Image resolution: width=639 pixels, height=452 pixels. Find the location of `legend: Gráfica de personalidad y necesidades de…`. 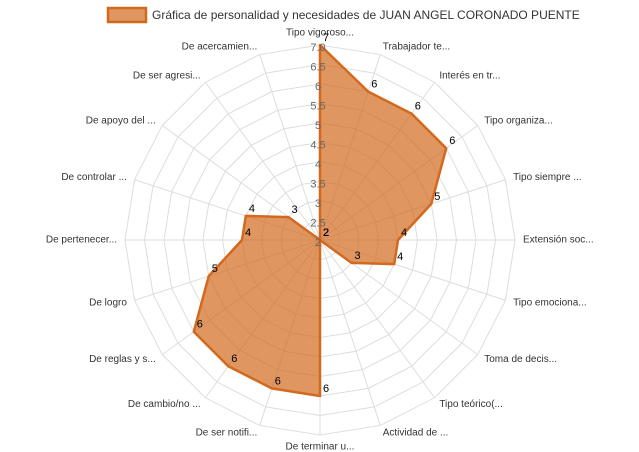

legend: Gráfica de personalidad y necesidades de… is located at coordinates (343, 15).